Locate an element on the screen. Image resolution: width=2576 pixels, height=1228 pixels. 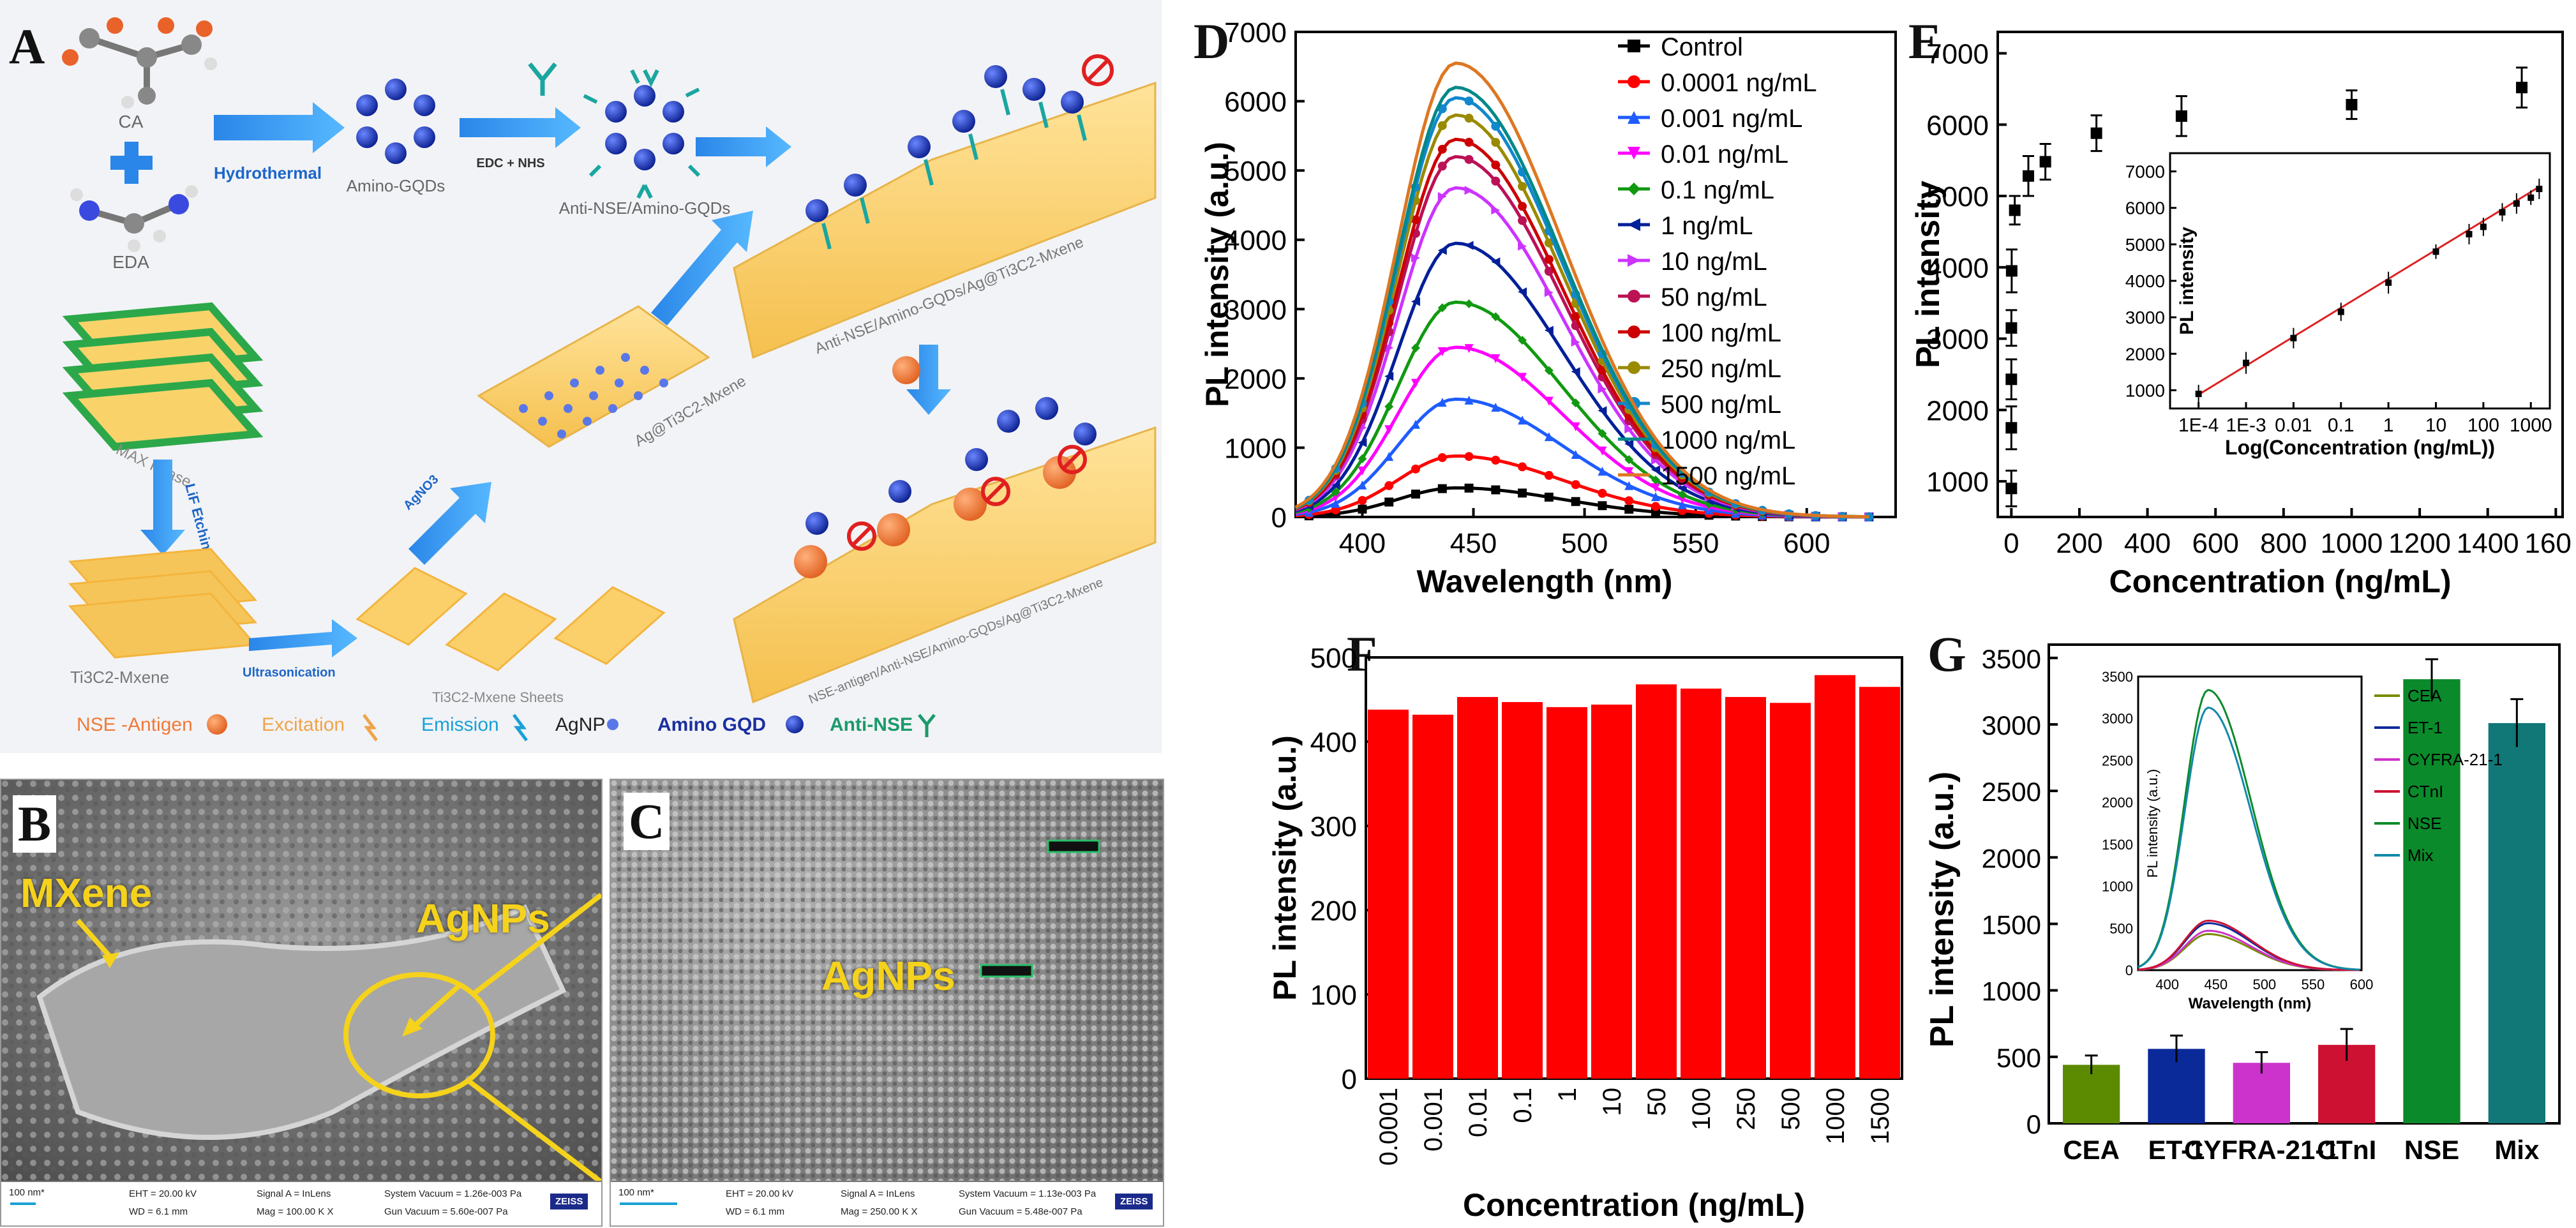
chart-d-legend-label: 50 ng/mL is located at coordinates (1714, 297).